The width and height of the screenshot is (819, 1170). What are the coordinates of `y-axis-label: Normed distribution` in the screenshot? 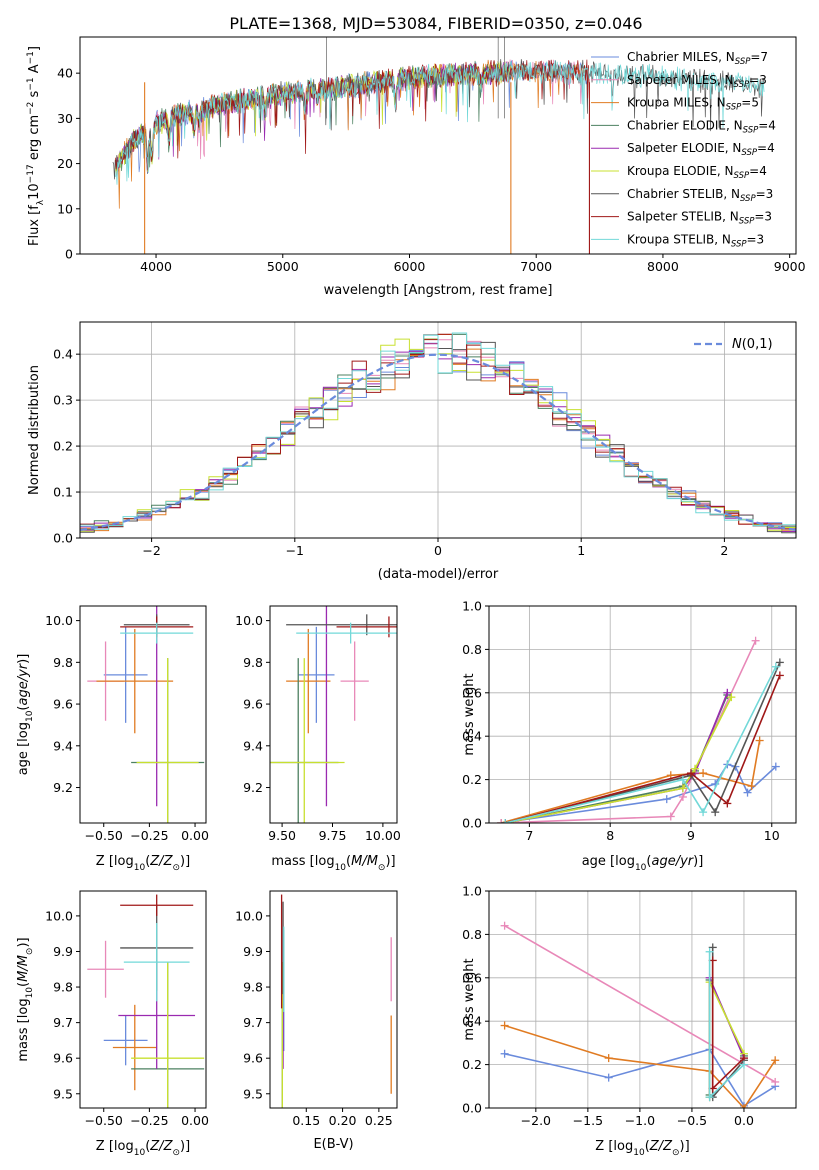 It's located at (34, 430).